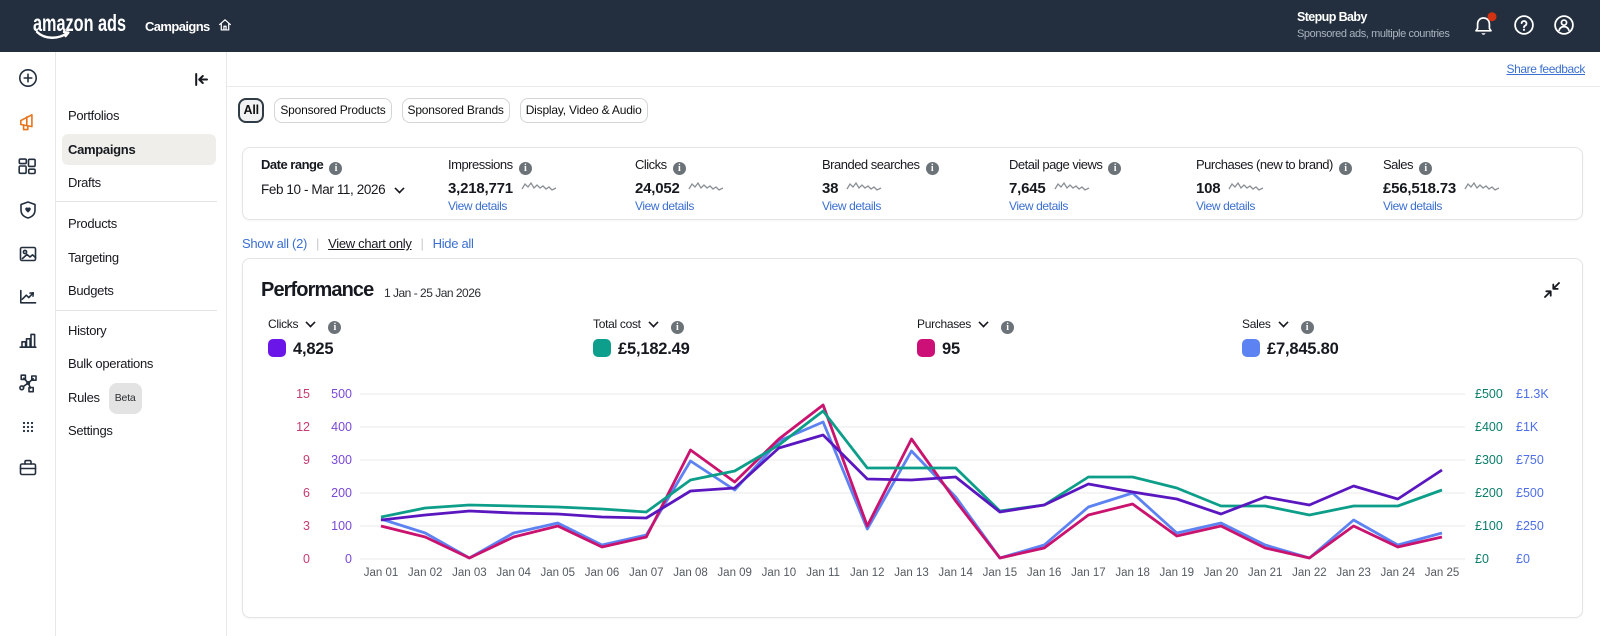  I want to click on svg-text: Jan 05, so click(558, 573).